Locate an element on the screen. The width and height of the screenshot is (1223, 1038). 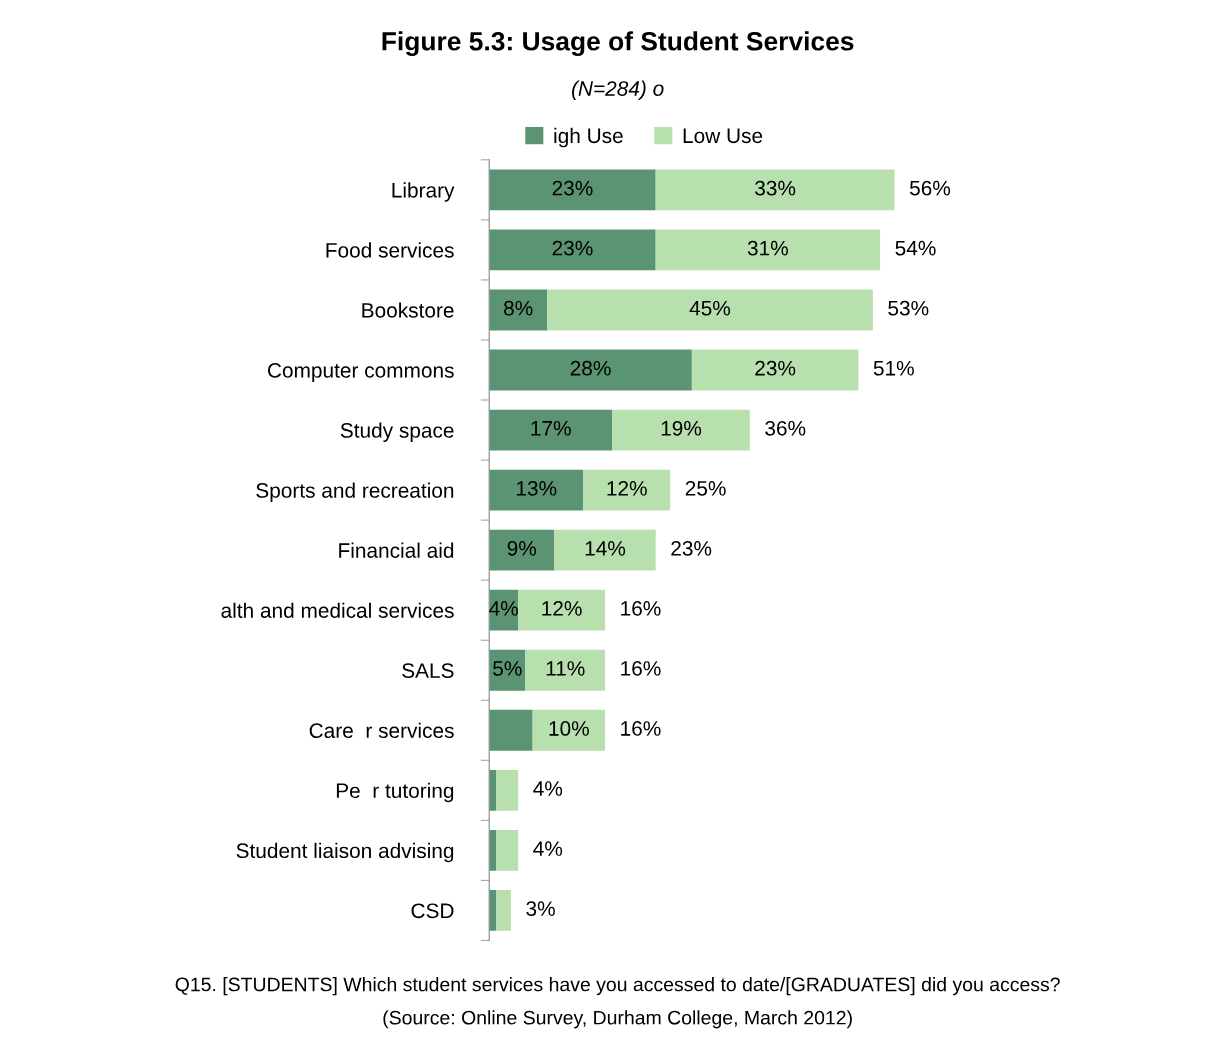
data-label: 9% is located at coordinates (522, 548).